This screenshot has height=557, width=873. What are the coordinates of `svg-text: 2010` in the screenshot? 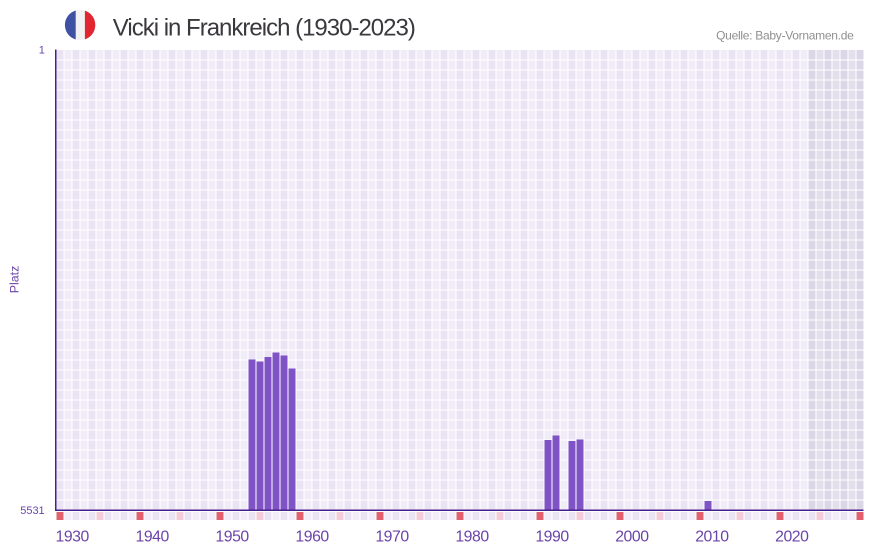 It's located at (712, 537).